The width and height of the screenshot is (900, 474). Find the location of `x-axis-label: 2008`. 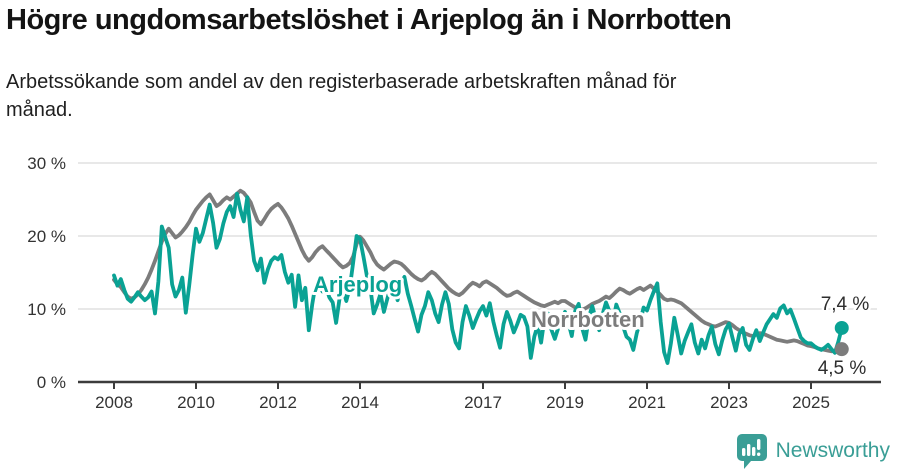

x-axis-label: 2008 is located at coordinates (114, 402).